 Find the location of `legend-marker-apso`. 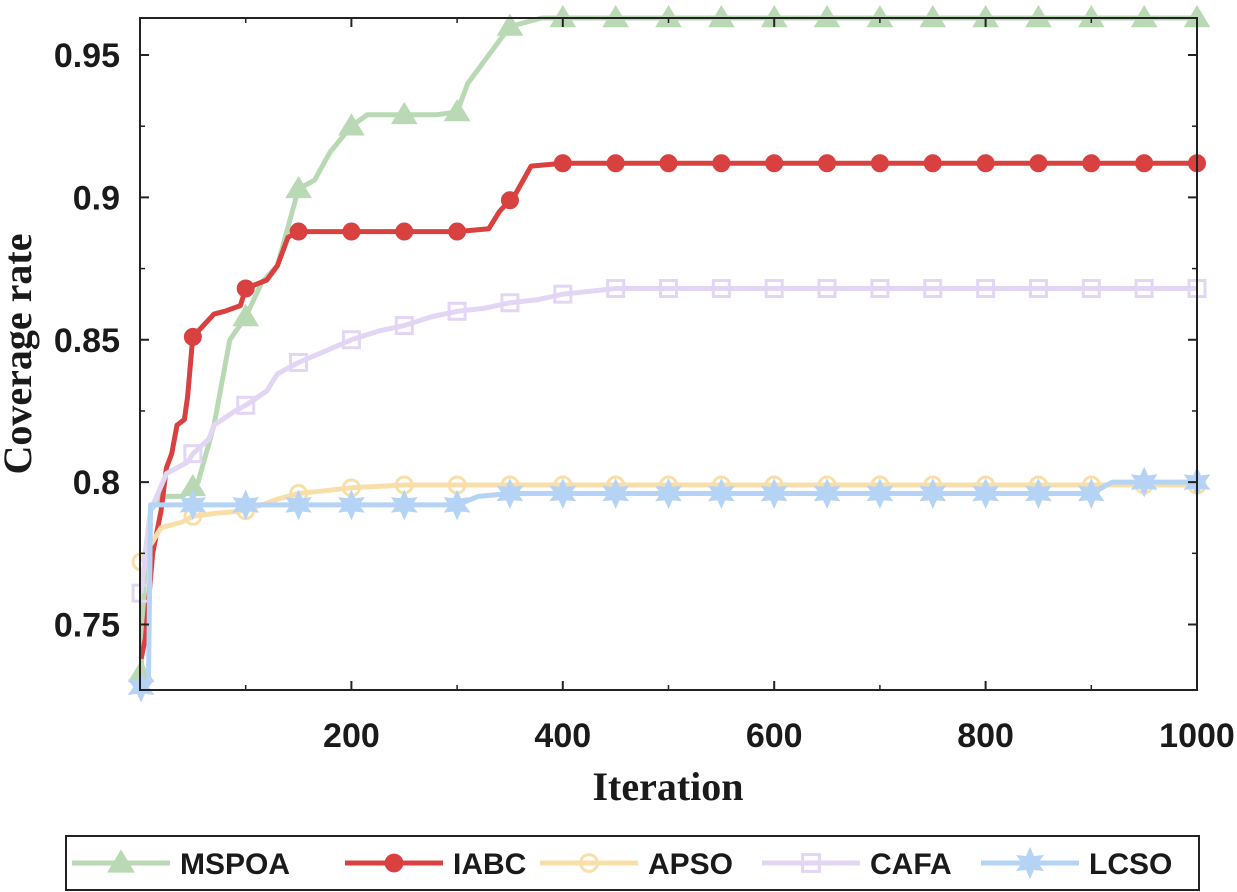

legend-marker-apso is located at coordinates (589, 863).